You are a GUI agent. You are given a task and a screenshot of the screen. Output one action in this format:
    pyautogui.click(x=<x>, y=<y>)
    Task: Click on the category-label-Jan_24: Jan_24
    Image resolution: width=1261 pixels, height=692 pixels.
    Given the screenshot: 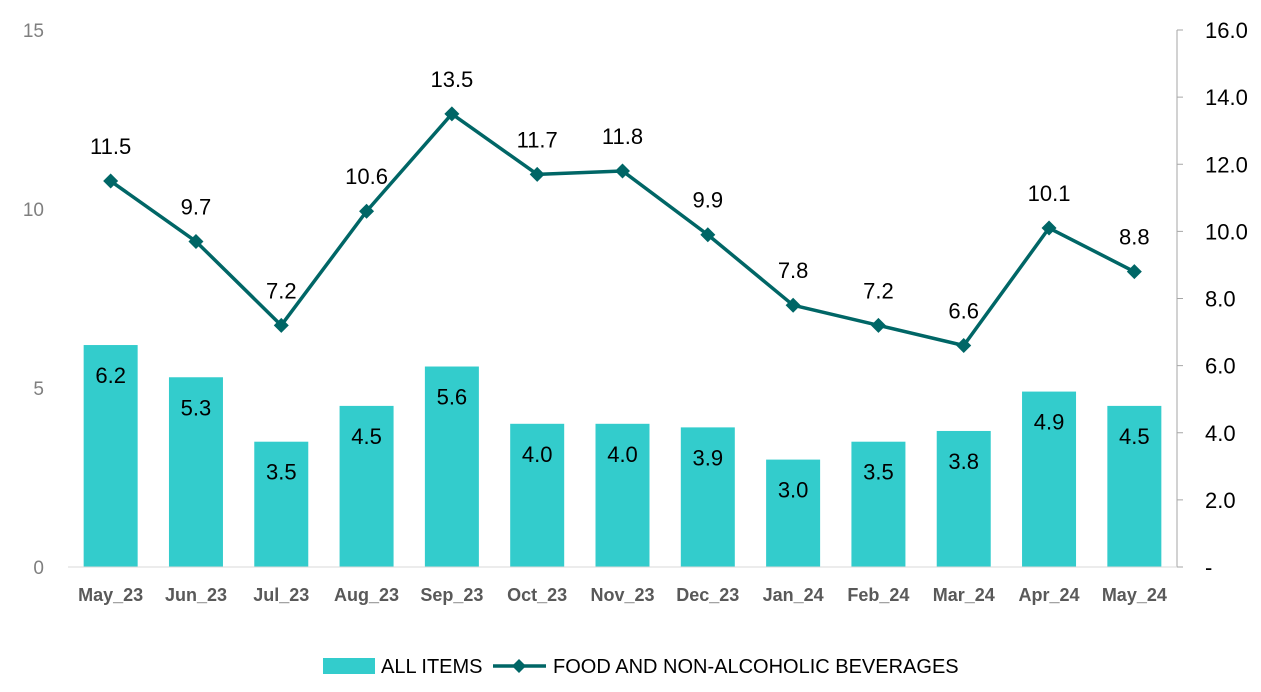 What is the action you would take?
    pyautogui.click(x=793, y=595)
    